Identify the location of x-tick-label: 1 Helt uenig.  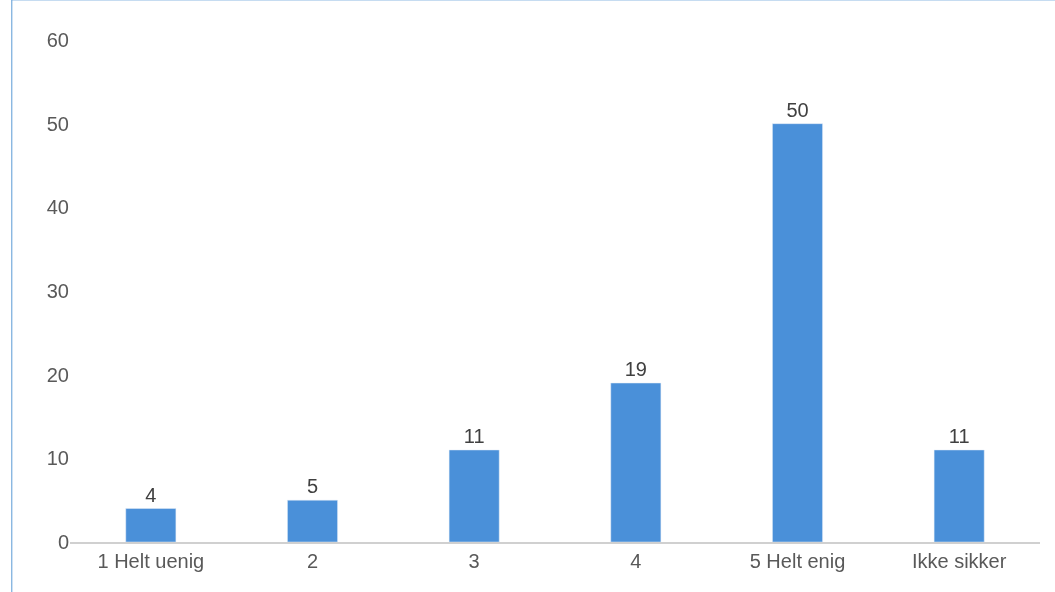
(151, 560).